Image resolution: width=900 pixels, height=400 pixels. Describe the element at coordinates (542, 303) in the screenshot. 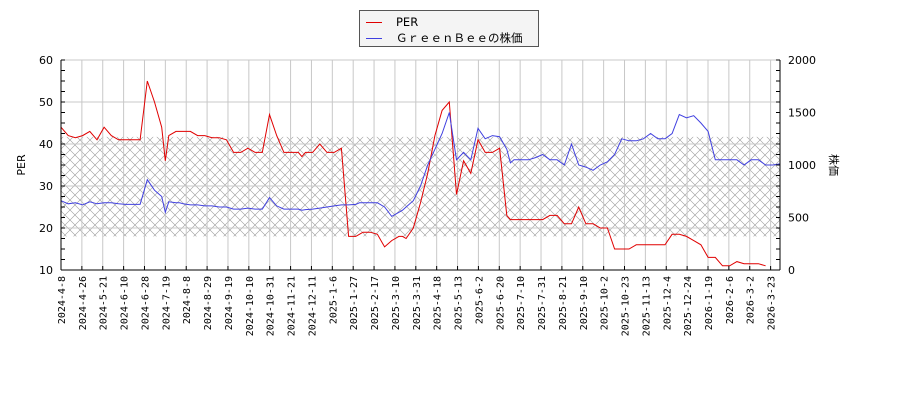

I see `x-tick-label: 2025-7-31` at that location.